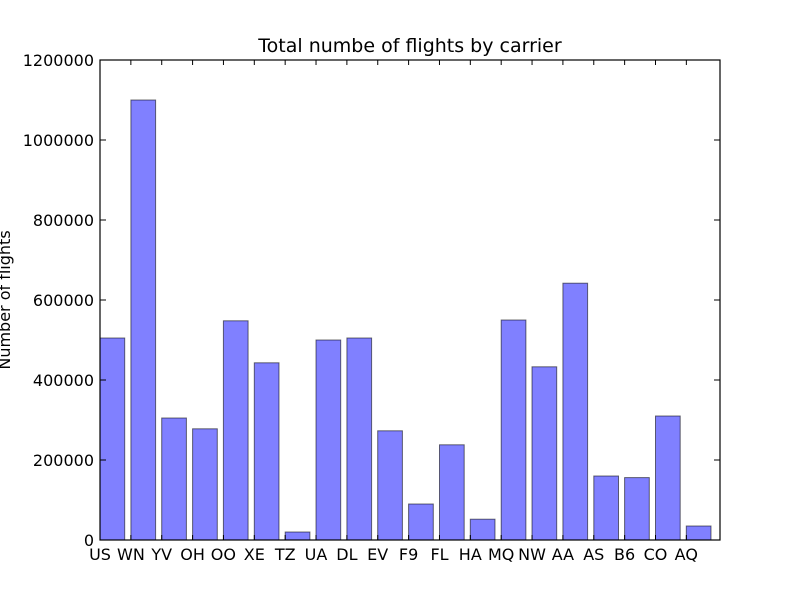 The height and width of the screenshot is (604, 800). Describe the element at coordinates (58, 140) in the screenshot. I see `y-tick-label: 1000000` at that location.